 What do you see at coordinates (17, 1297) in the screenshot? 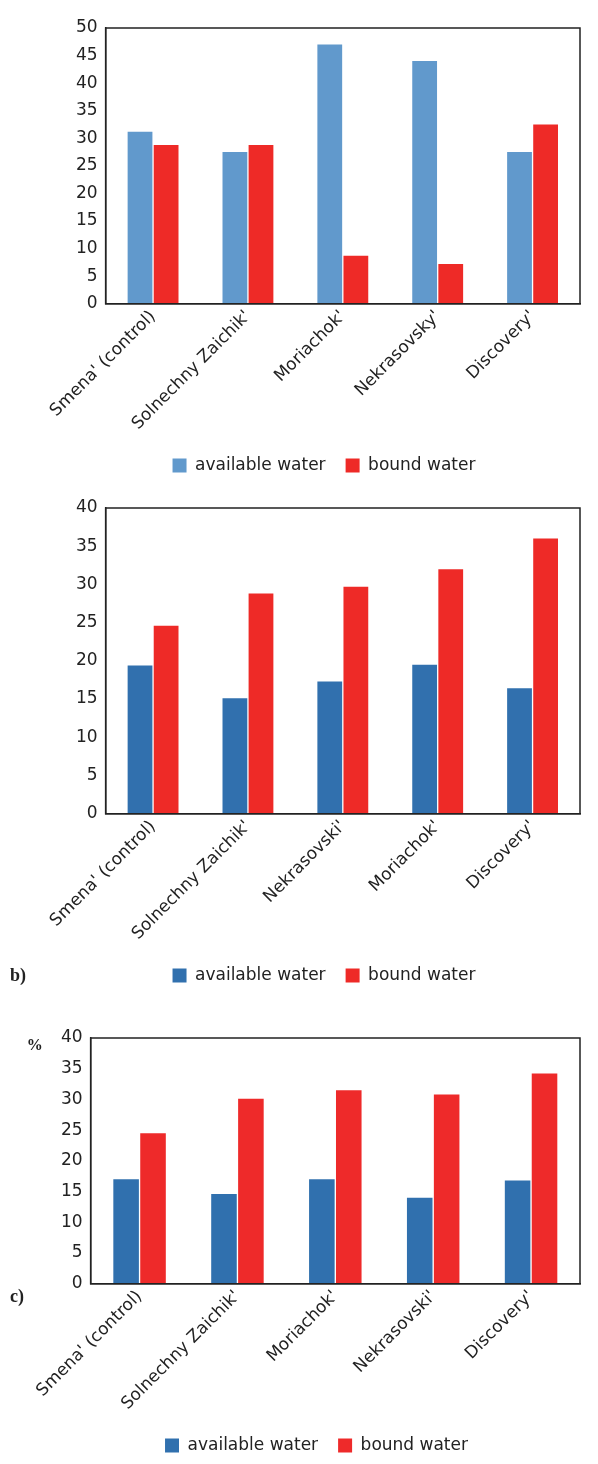
I see `text: c)` at bounding box center [17, 1297].